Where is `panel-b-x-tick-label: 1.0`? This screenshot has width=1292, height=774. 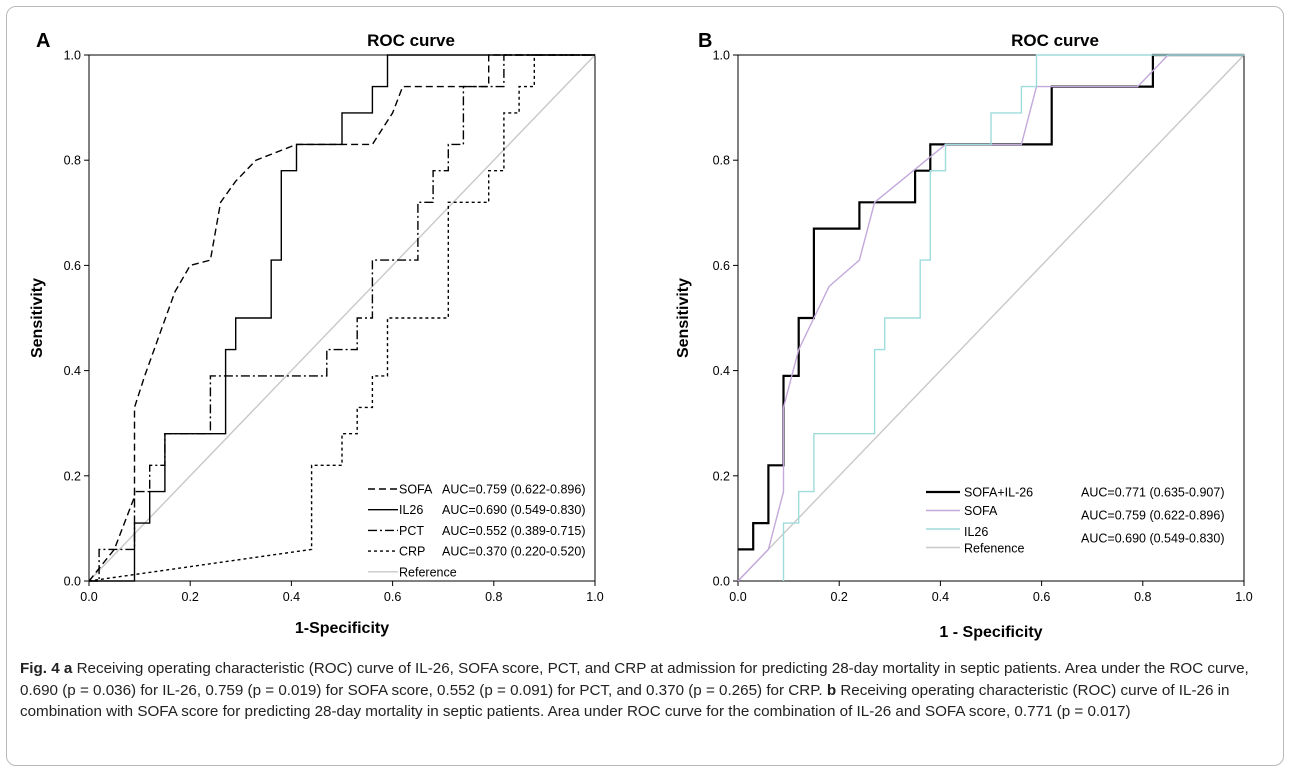
panel-b-x-tick-label: 1.0 is located at coordinates (1243, 597).